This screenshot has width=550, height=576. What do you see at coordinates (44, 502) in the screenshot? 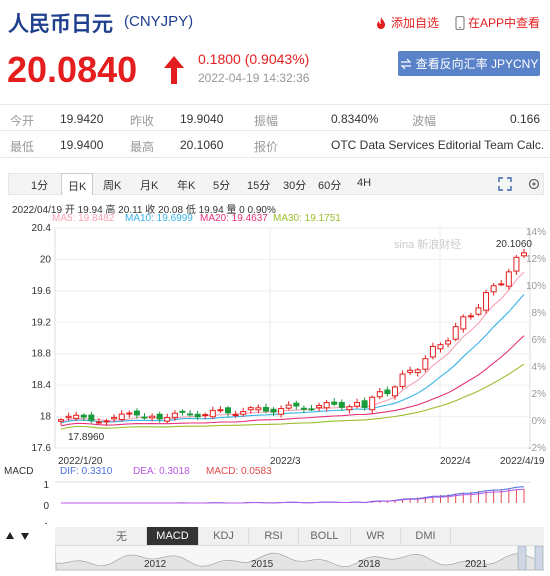
I see `macd-y-ticks: 1 0 -1` at bounding box center [44, 502].